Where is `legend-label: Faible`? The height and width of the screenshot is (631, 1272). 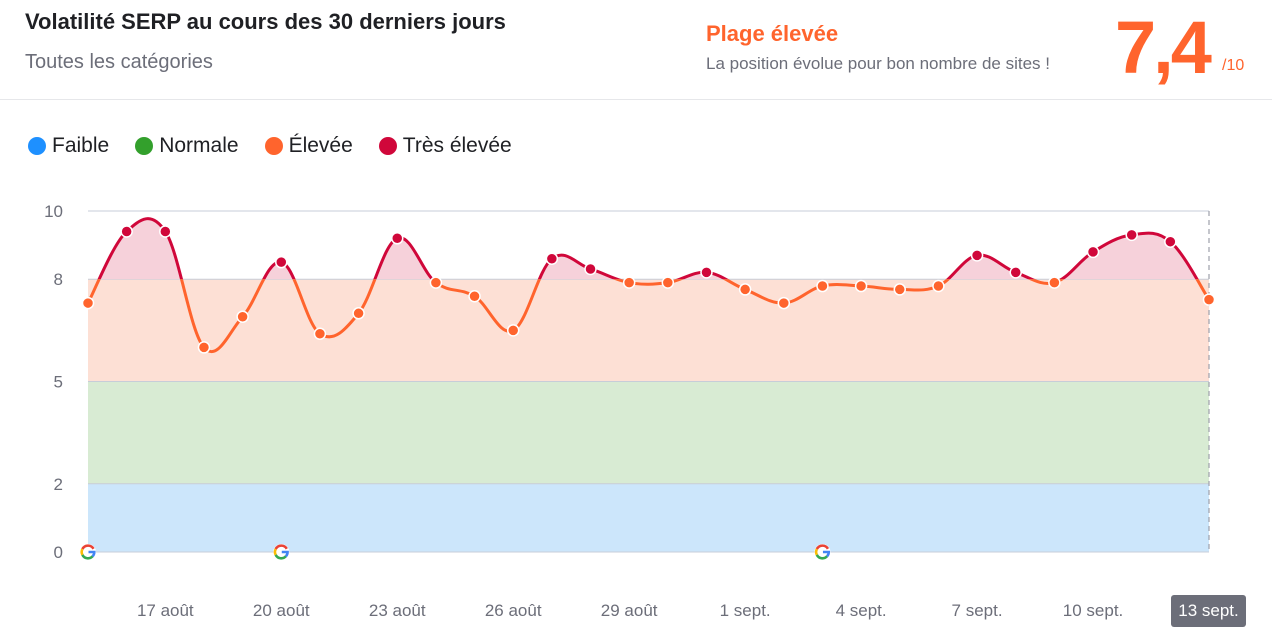 legend-label: Faible is located at coordinates (81, 145).